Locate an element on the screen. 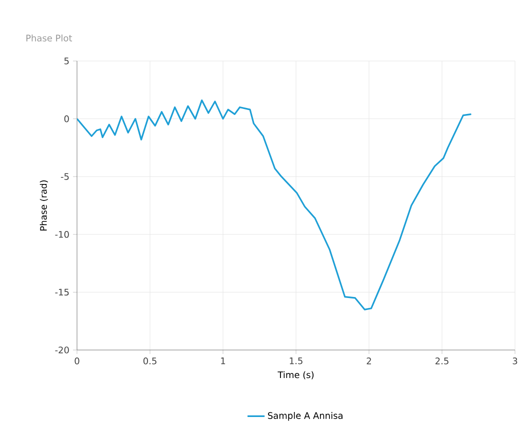 The image size is (524, 434). x-tick-label: 3 is located at coordinates (515, 361).